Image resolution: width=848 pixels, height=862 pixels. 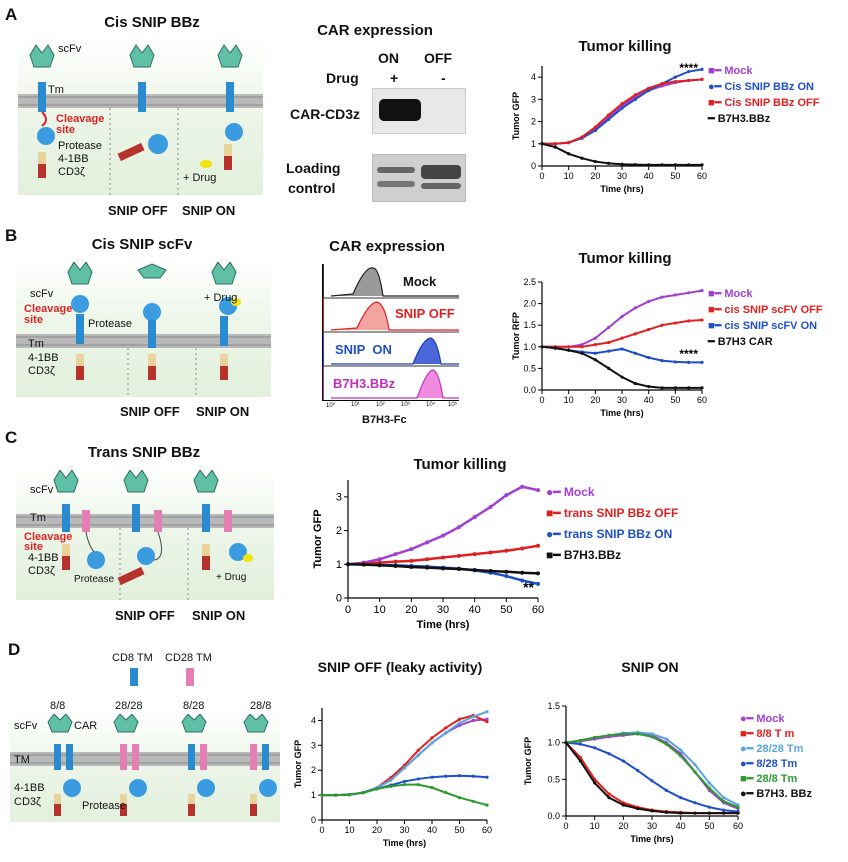 What do you see at coordinates (400, 667) in the screenshot?
I see `chart-d1-title: SNIP OFF (leaky activity)` at bounding box center [400, 667].